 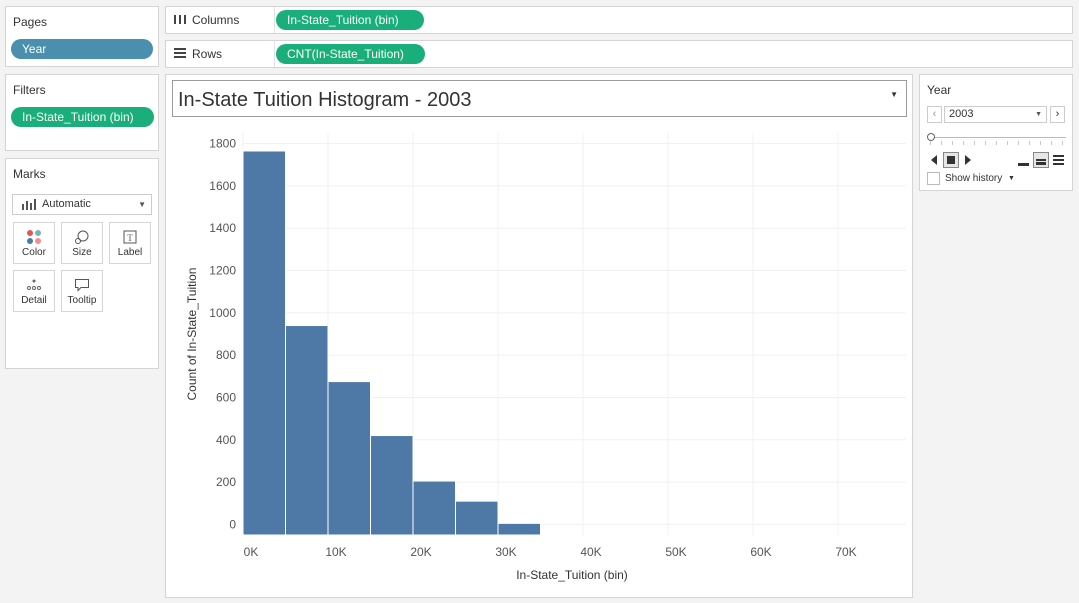 What do you see at coordinates (1058, 160) in the screenshot?
I see `speed-fast-icon` at bounding box center [1058, 160].